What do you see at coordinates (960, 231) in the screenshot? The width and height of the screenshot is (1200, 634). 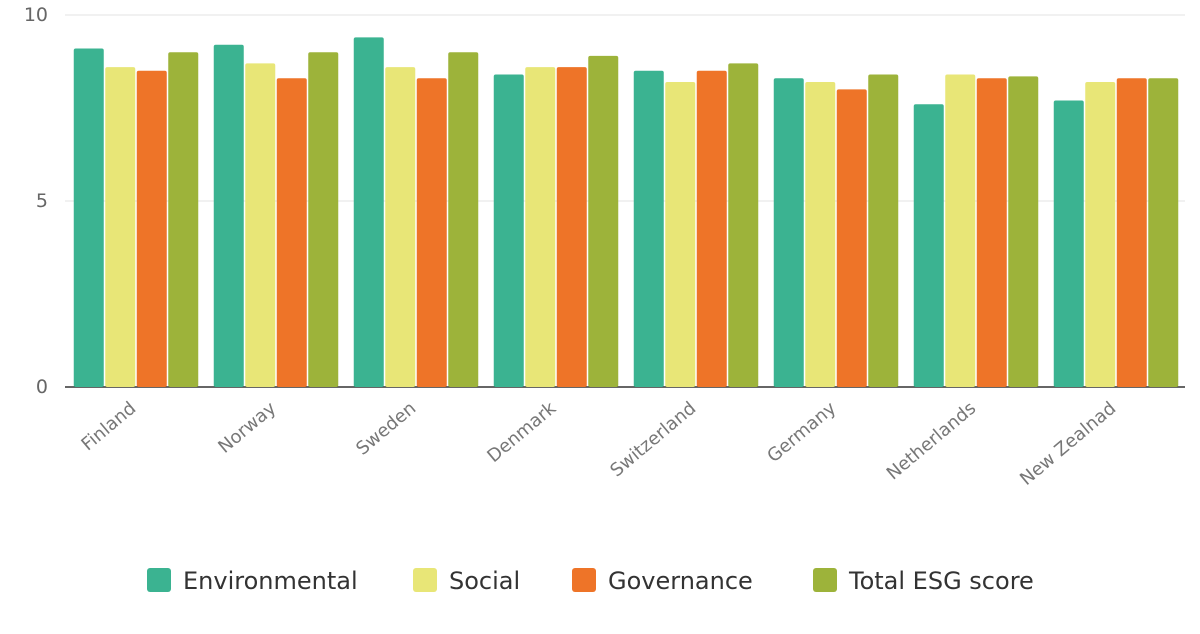 I see `bar-social-netherlands` at bounding box center [960, 231].